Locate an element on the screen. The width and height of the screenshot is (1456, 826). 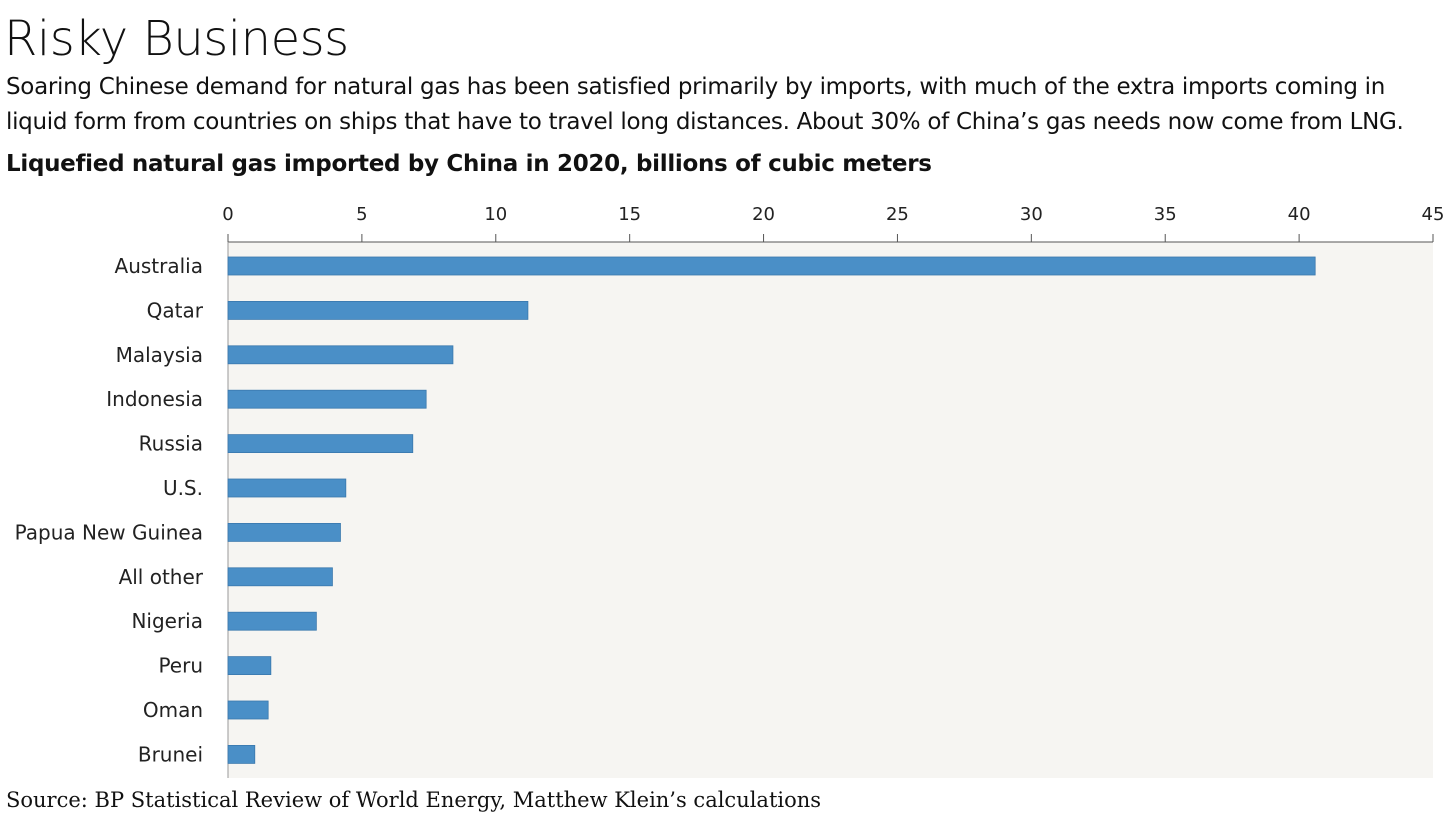
category-label: Qatar is located at coordinates (175, 310).